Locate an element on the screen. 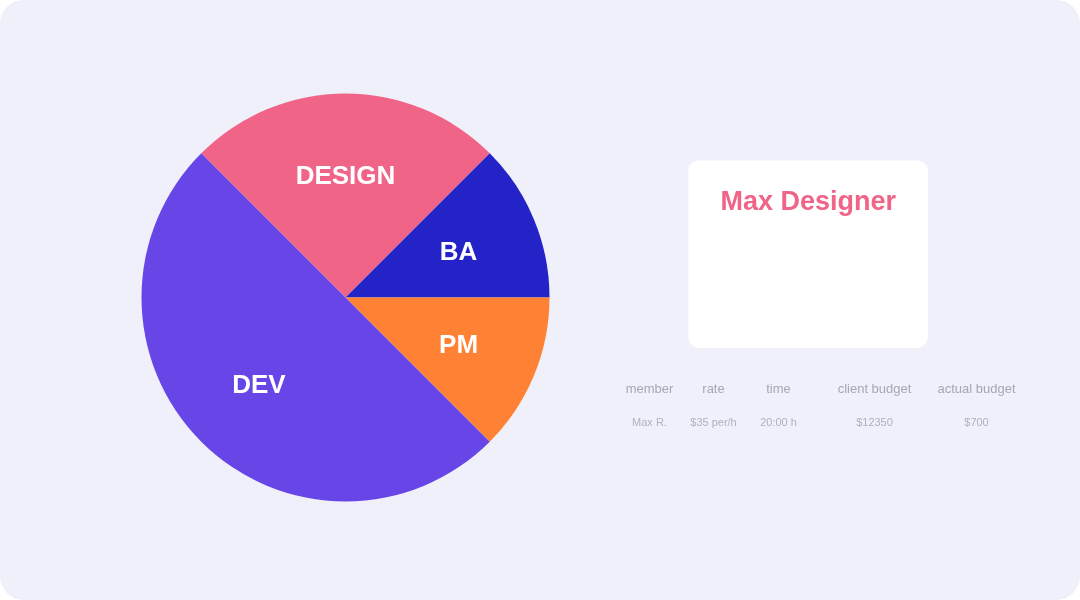 This screenshot has width=1080, height=600. slice-label: DESIGN is located at coordinates (345, 175).